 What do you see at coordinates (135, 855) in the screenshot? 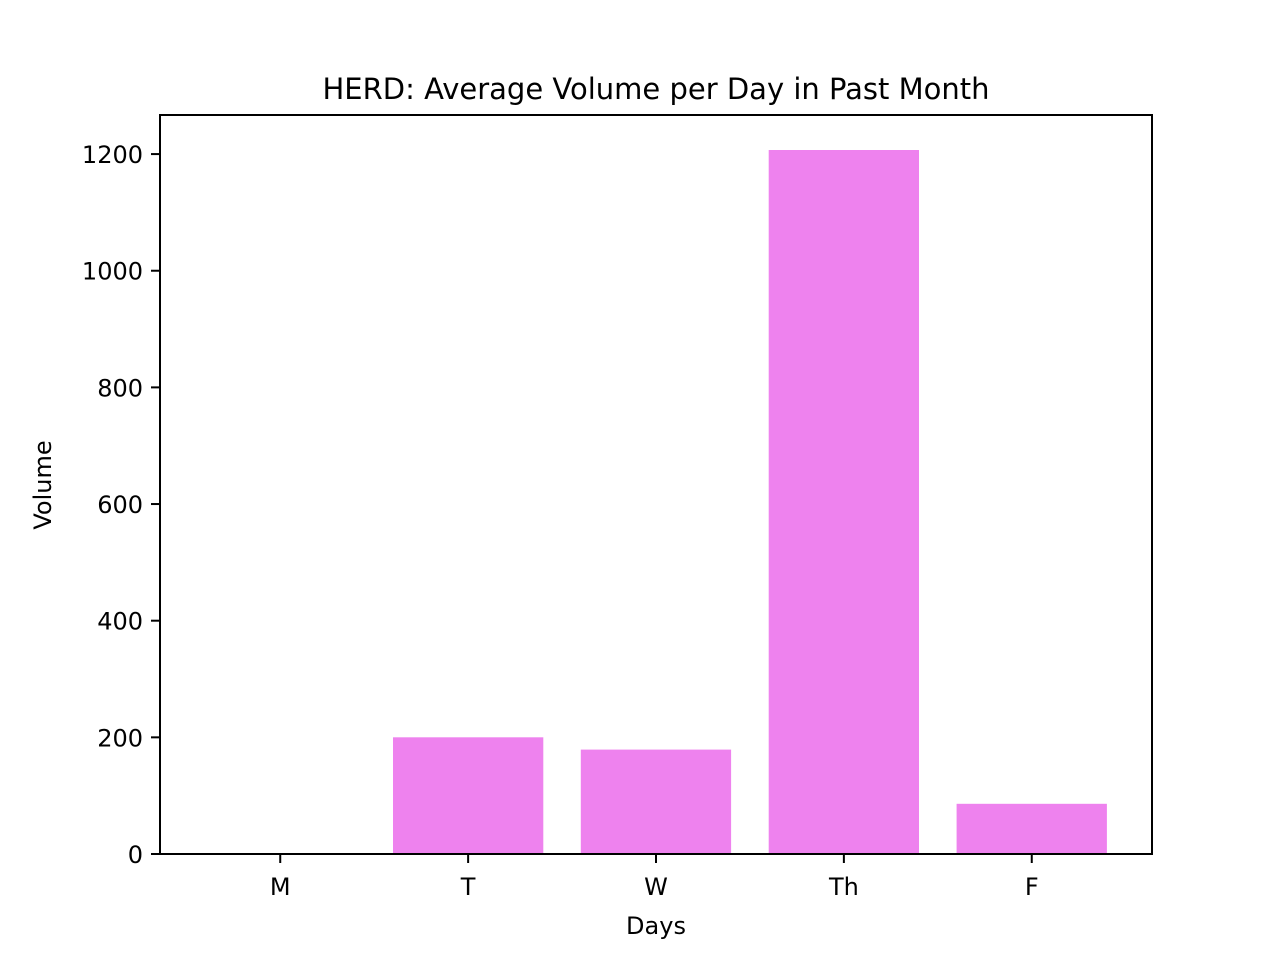
I see `y-tick-label: 0` at bounding box center [135, 855].